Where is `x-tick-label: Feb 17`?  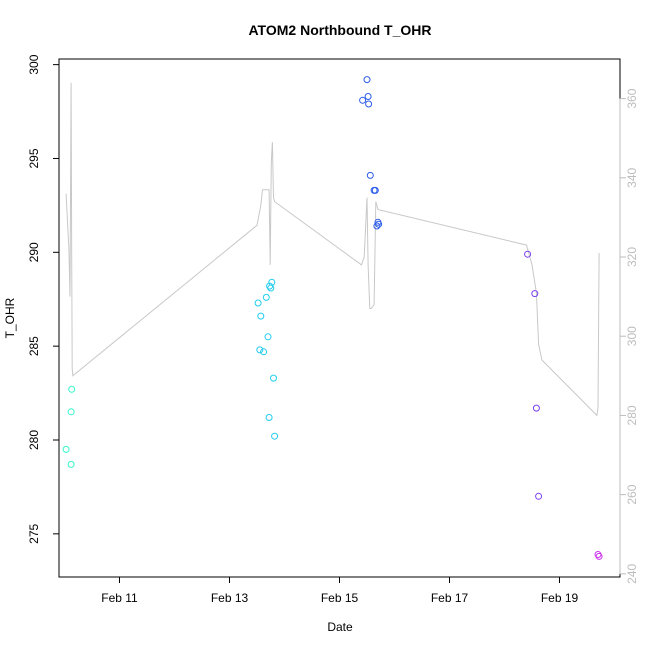 x-tick-label: Feb 17 is located at coordinates (450, 598).